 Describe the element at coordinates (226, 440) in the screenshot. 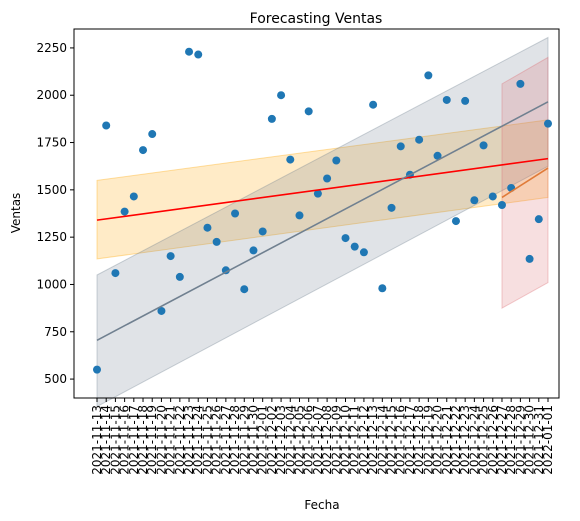

I see `x-tick-label: 2021-11-27` at that location.